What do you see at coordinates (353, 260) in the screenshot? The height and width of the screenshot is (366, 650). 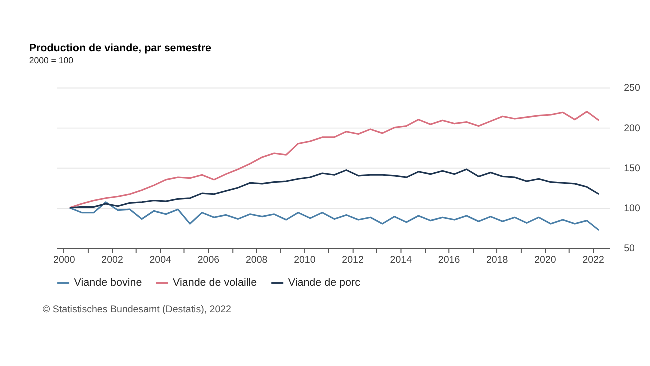 I see `x-tick-label: 2012` at bounding box center [353, 260].